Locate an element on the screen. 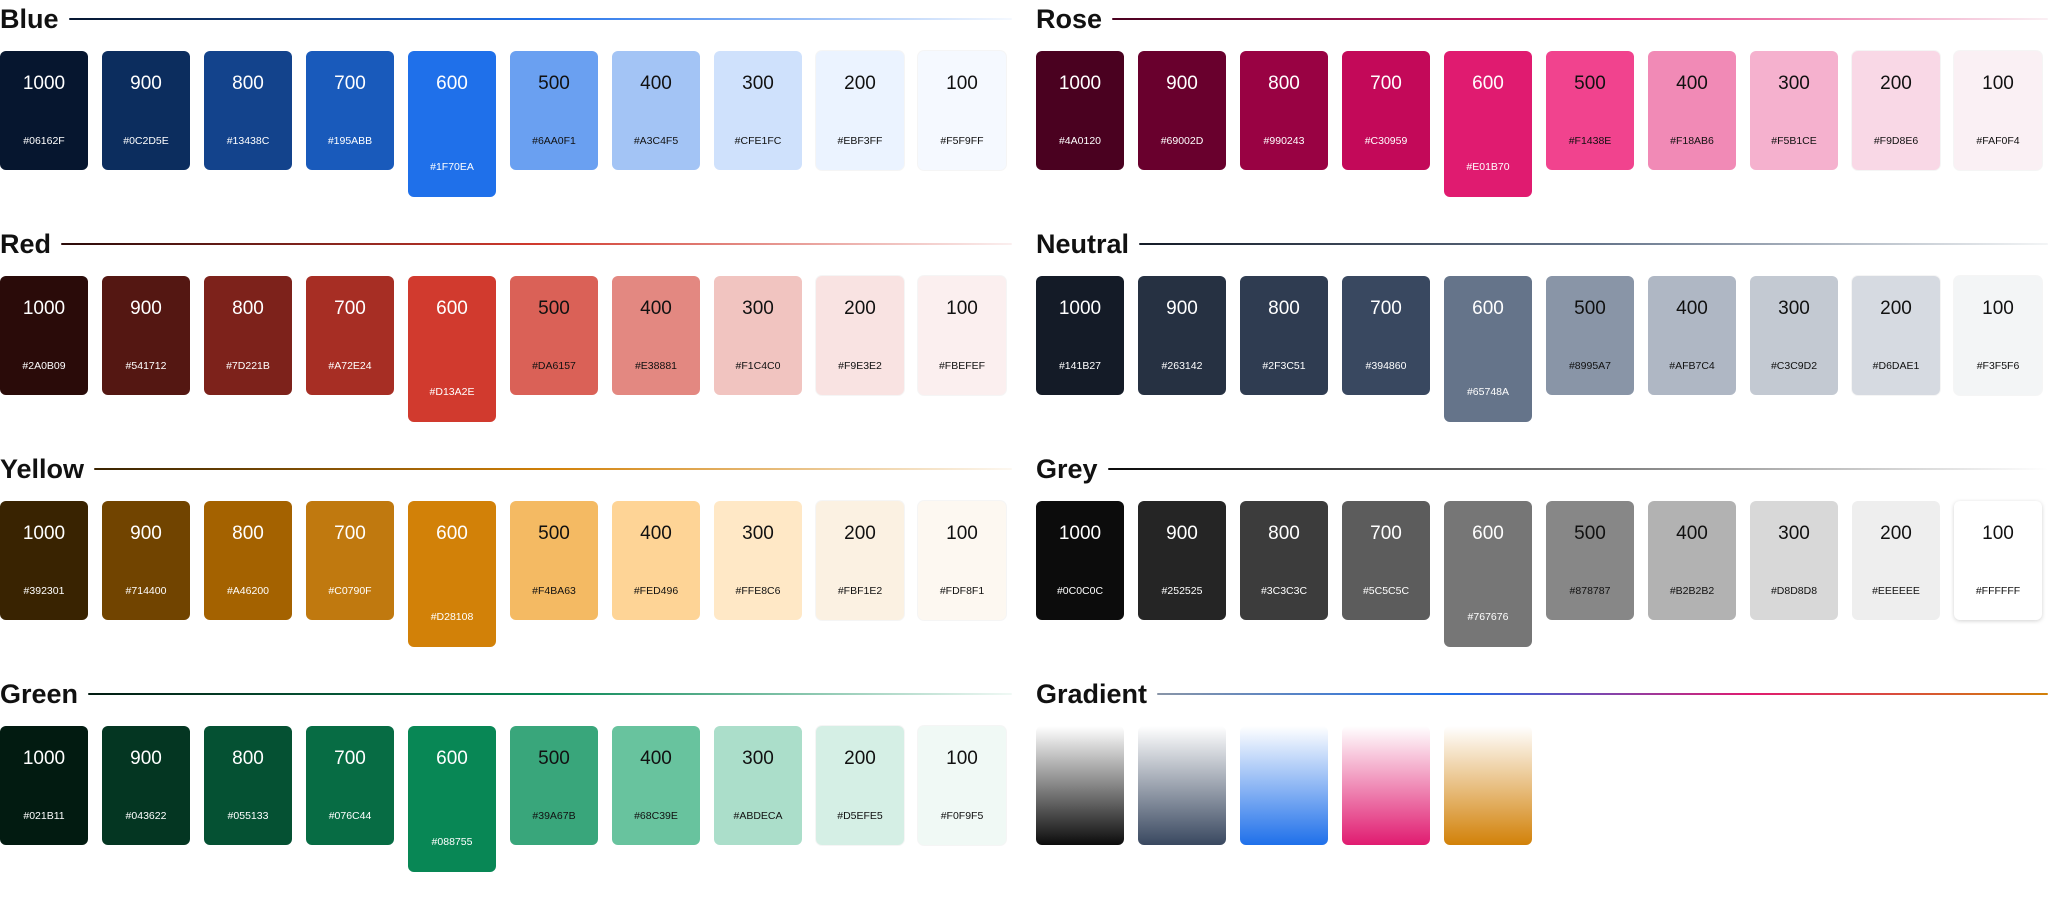  color-swatch-400: 400 #AFB7C4 is located at coordinates (1692, 335).